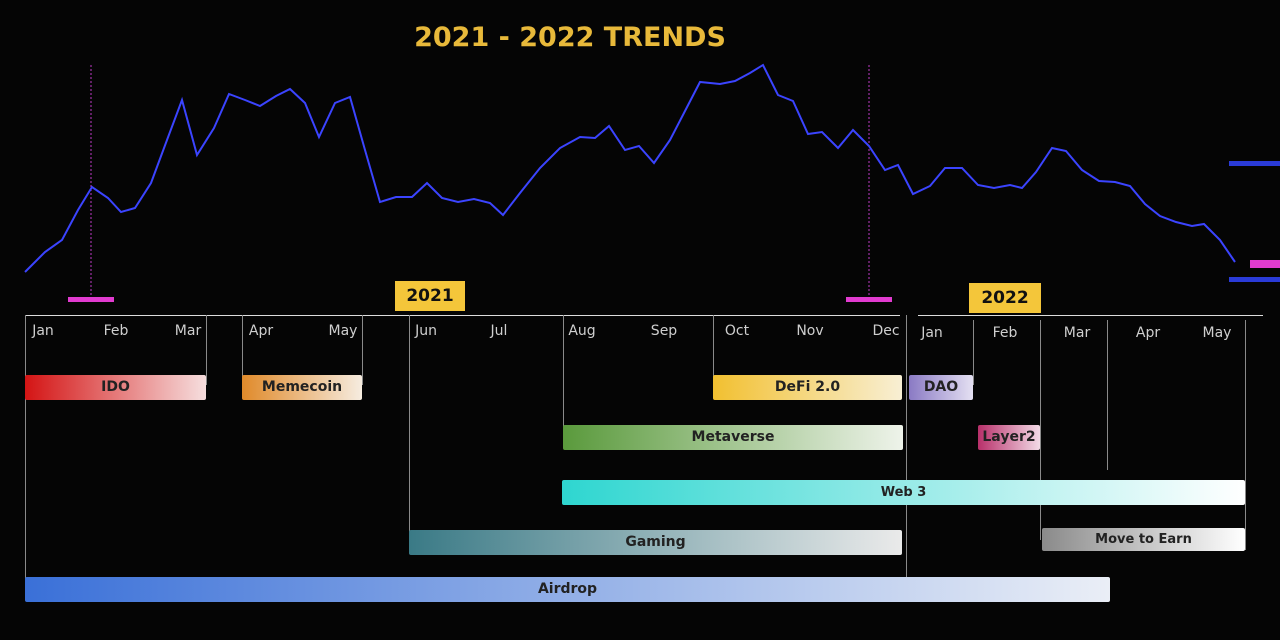 Image resolution: width=1280 pixels, height=640 pixels. Describe the element at coordinates (570, 37) in the screenshot. I see `title: 2021 - 2022 TRENDS` at that location.